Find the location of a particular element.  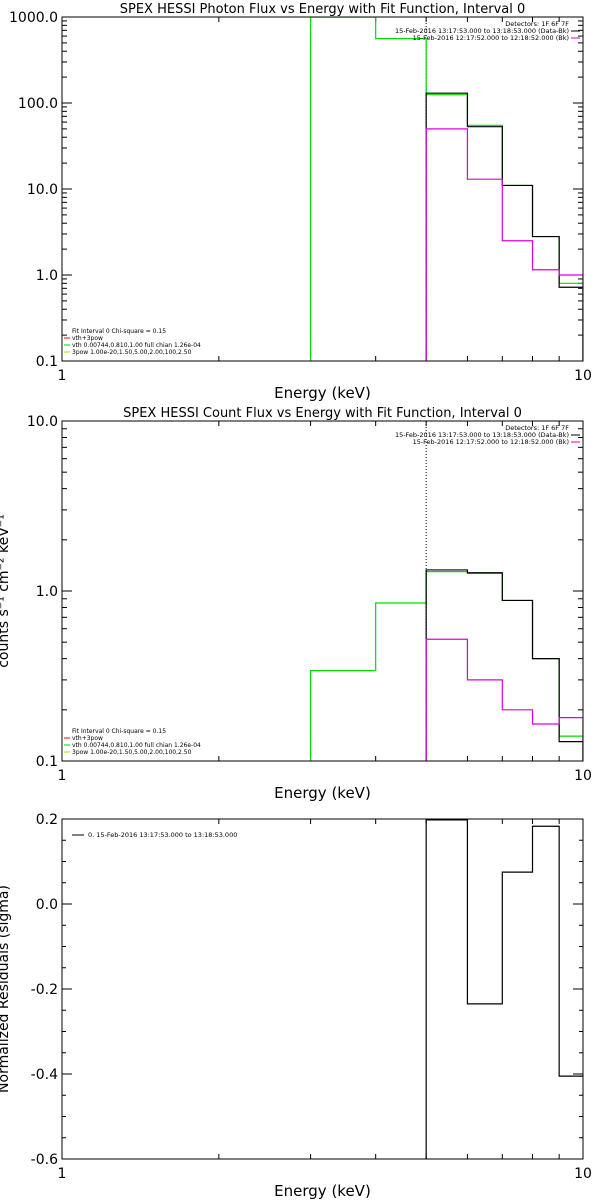

y-axis-label: Normalized Residuals (sigma) is located at coordinates (6, 989).